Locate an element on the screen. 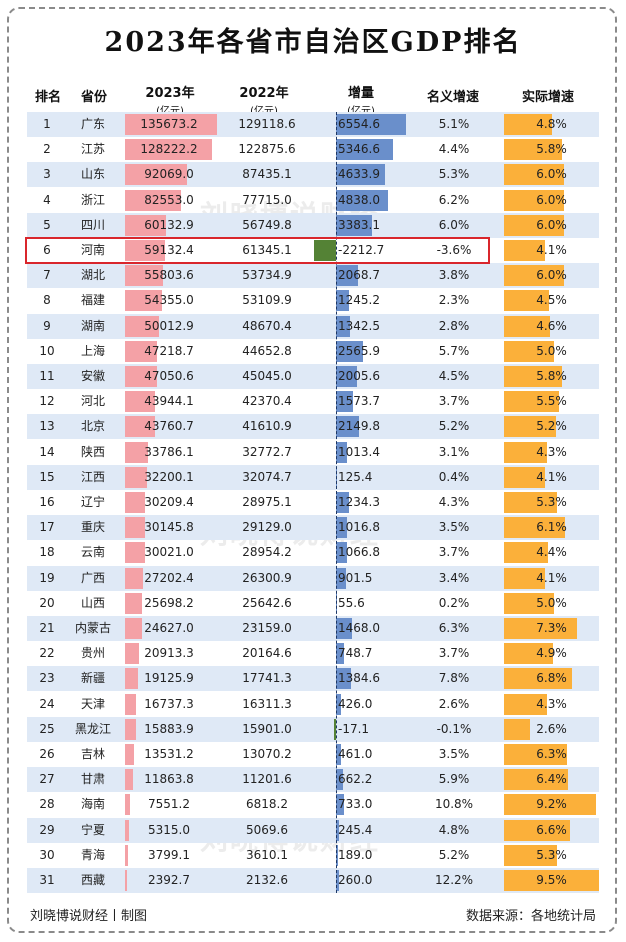 This screenshot has width=626, height=942. gdp2023-cell: 30209.4 is located at coordinates (169, 502).